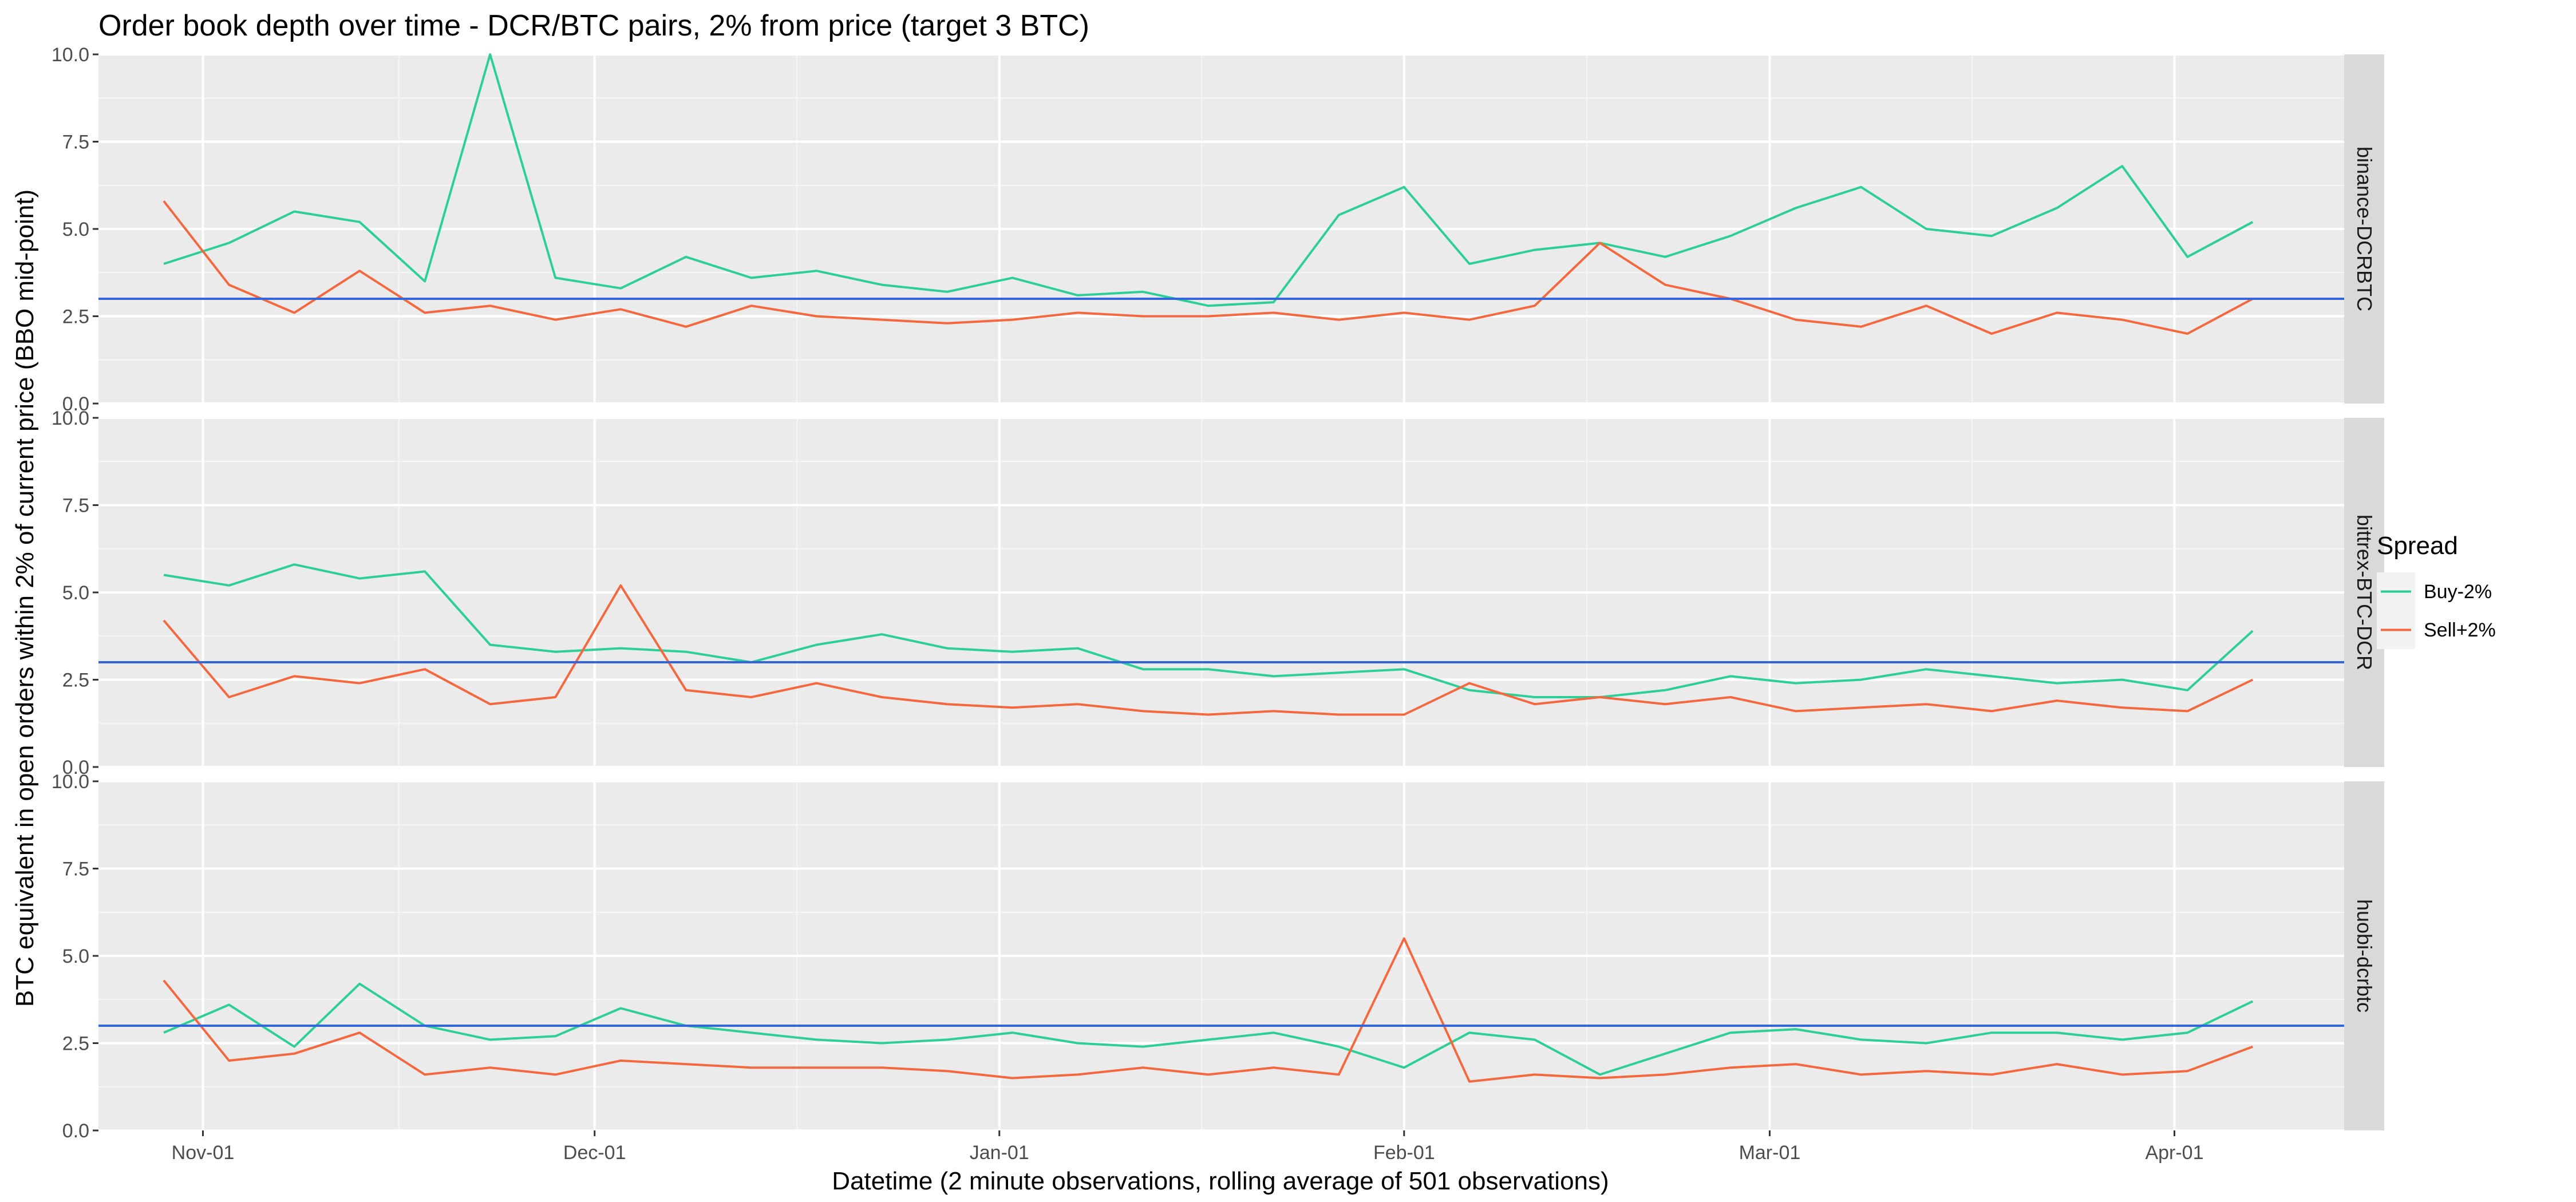 The image size is (2576, 1202). I want to click on x-tick-label: Mar-01, so click(1770, 1153).